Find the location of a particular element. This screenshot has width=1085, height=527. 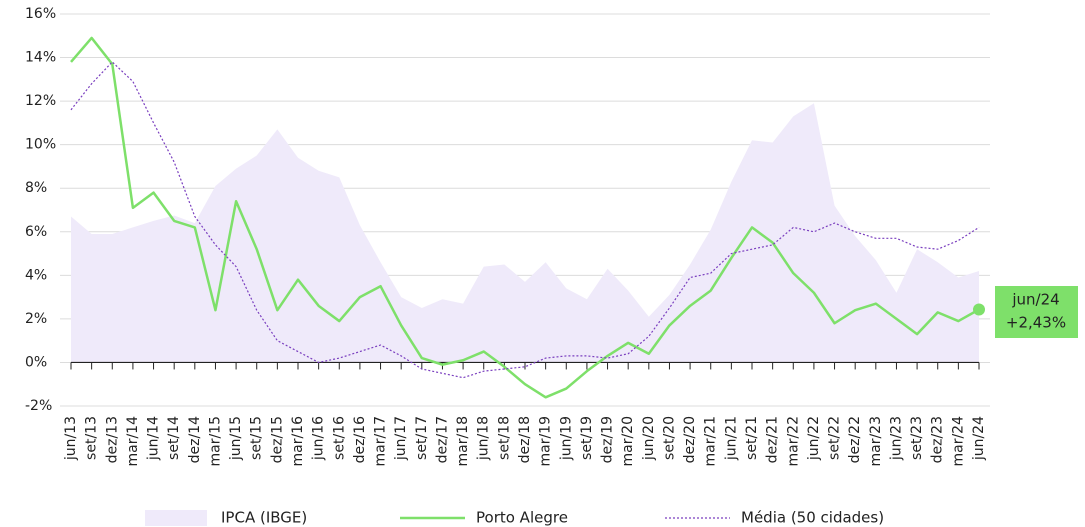

x-tick-label: set/17 is located at coordinates (422, 438).